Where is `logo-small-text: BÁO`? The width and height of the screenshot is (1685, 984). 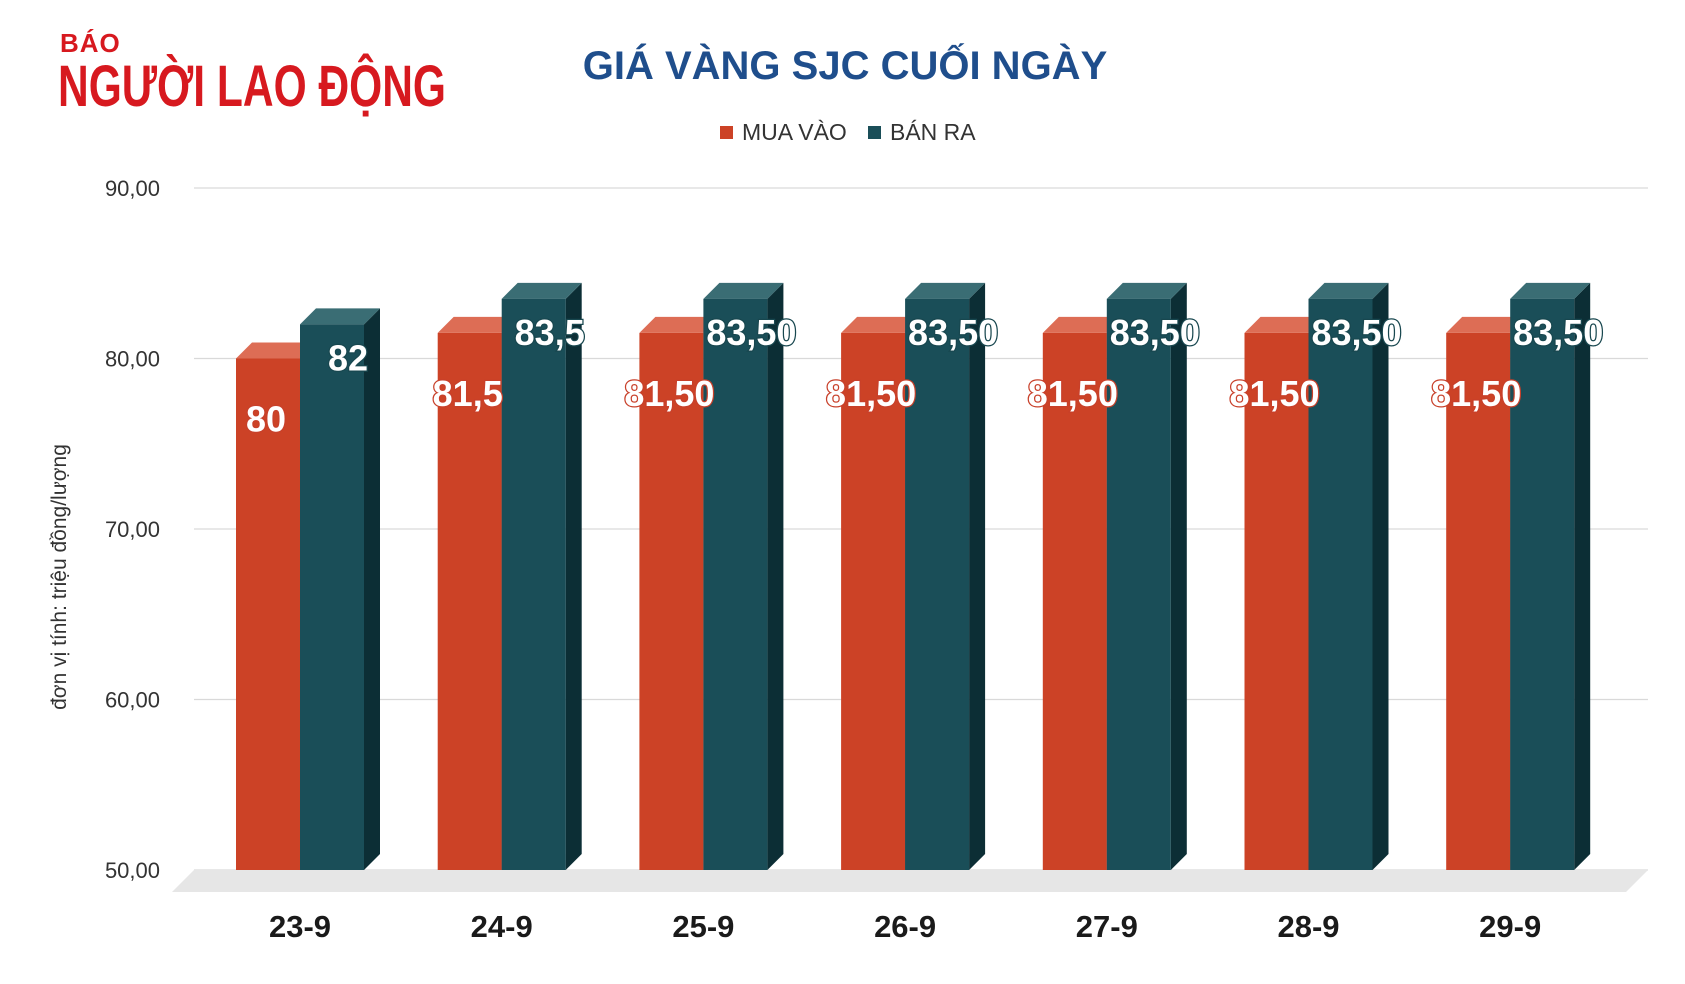 logo-small-text: BÁO is located at coordinates (90, 43).